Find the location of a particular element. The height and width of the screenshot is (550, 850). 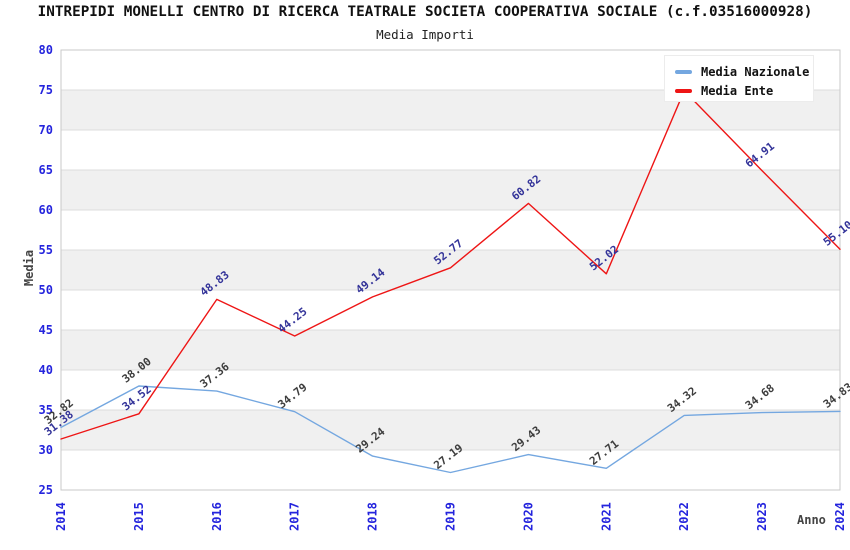

legend-swatch-media-ente is located at coordinates (683, 90).